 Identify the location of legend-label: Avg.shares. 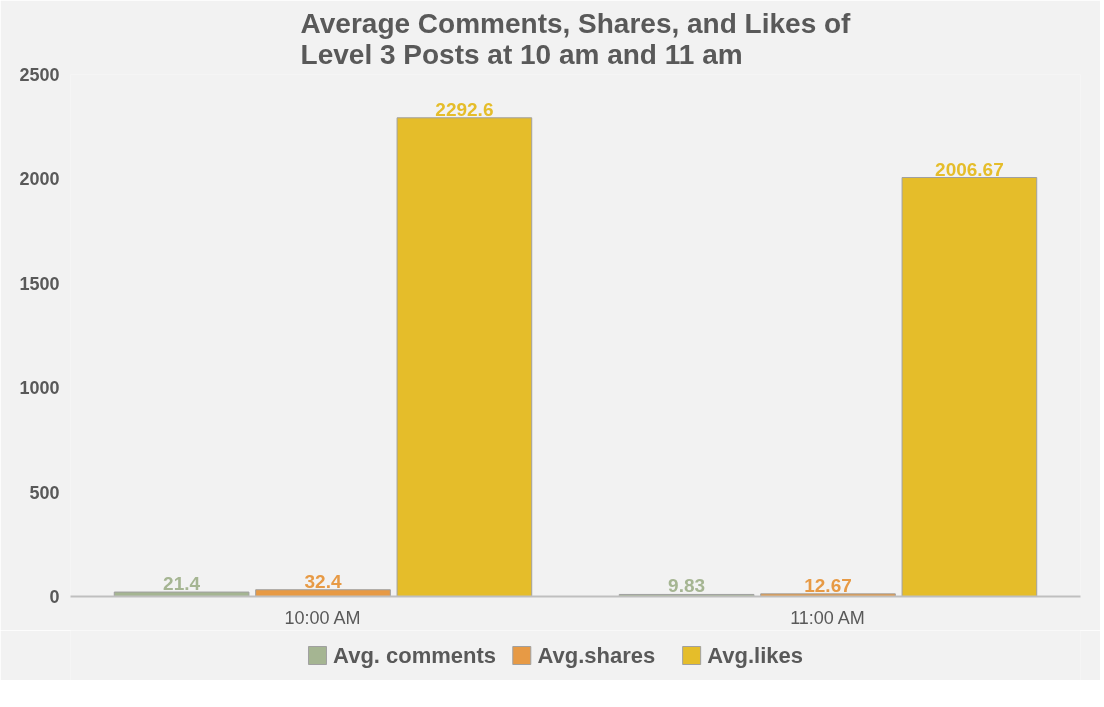
(596, 655).